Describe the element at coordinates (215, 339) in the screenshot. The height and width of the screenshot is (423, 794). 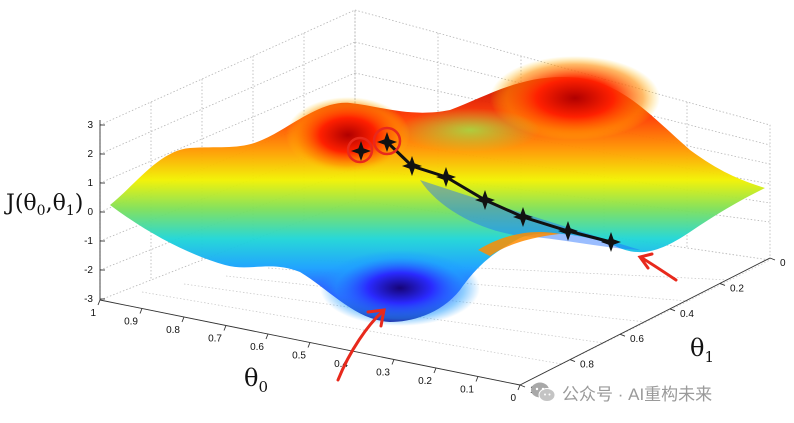
I see `theta0-tick-label: 0.7` at that location.